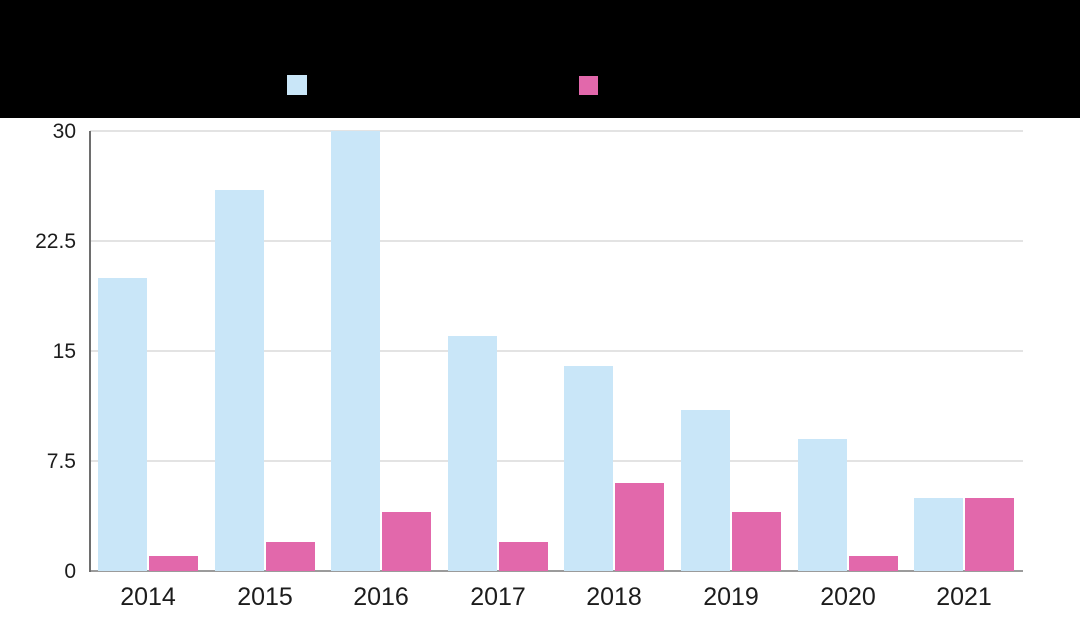 The height and width of the screenshot is (635, 1080). I want to click on y-tick-label: 0, so click(70, 571).